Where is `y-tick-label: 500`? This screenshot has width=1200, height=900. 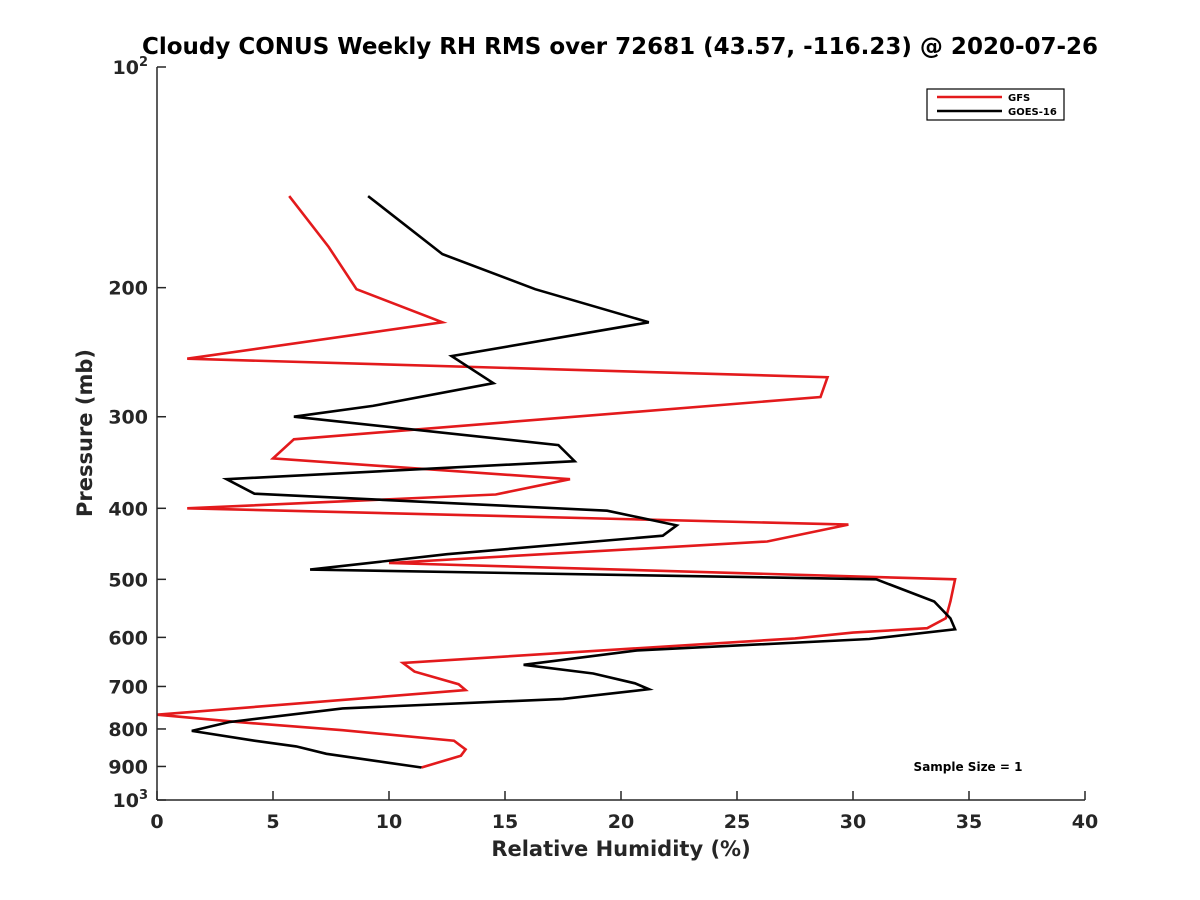 y-tick-label: 500 is located at coordinates (128, 580).